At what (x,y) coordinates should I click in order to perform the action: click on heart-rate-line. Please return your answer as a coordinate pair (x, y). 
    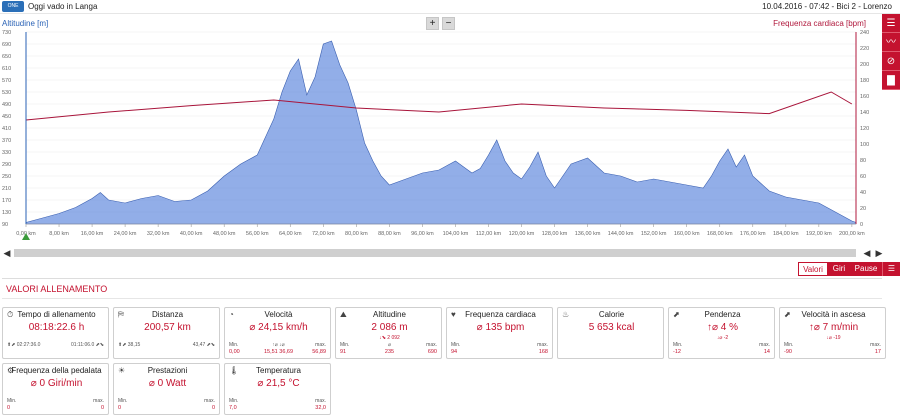
    Looking at the image, I should click on (439, 106).